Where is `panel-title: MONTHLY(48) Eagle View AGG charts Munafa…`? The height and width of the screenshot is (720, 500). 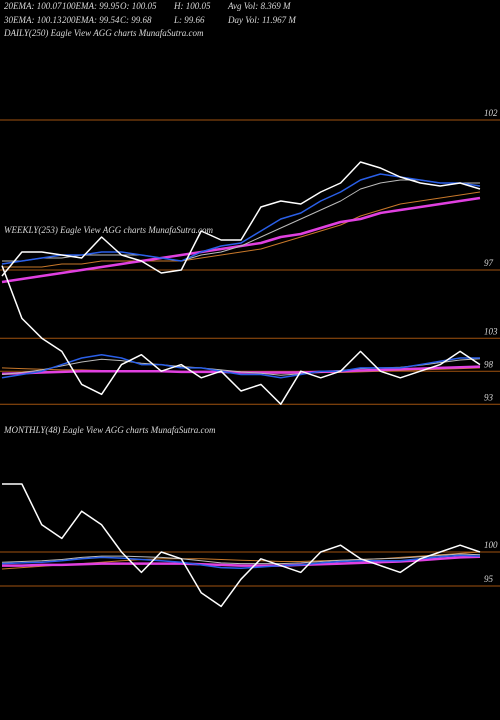
panel-title: MONTHLY(48) Eagle View AGG charts Munafa… is located at coordinates (109, 430).